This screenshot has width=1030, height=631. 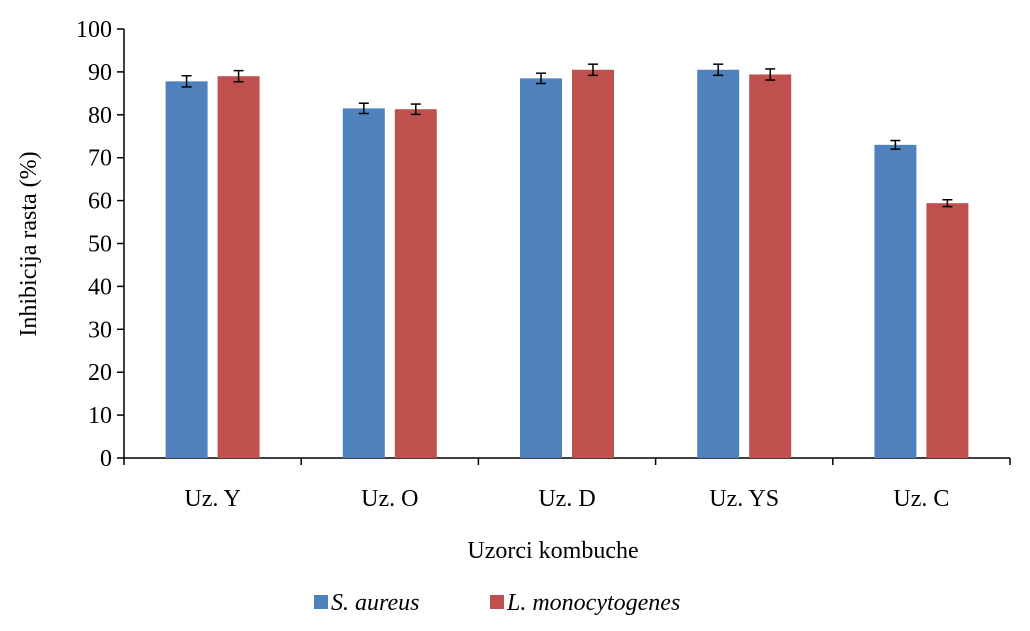 I want to click on y-axis: 0 10 20 30 40 50 60 70 80 90 100, so click(x=100, y=244).